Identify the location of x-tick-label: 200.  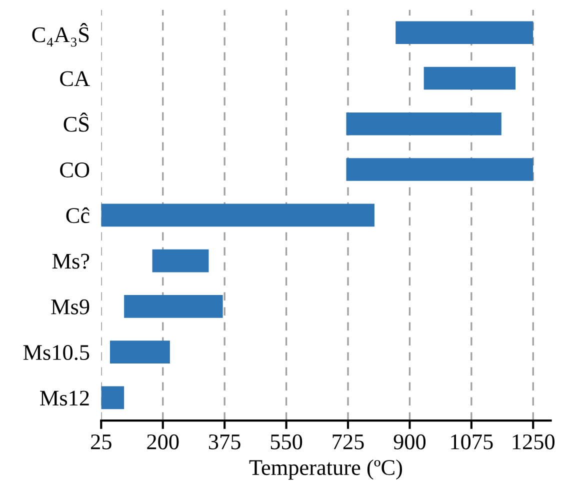
(163, 442).